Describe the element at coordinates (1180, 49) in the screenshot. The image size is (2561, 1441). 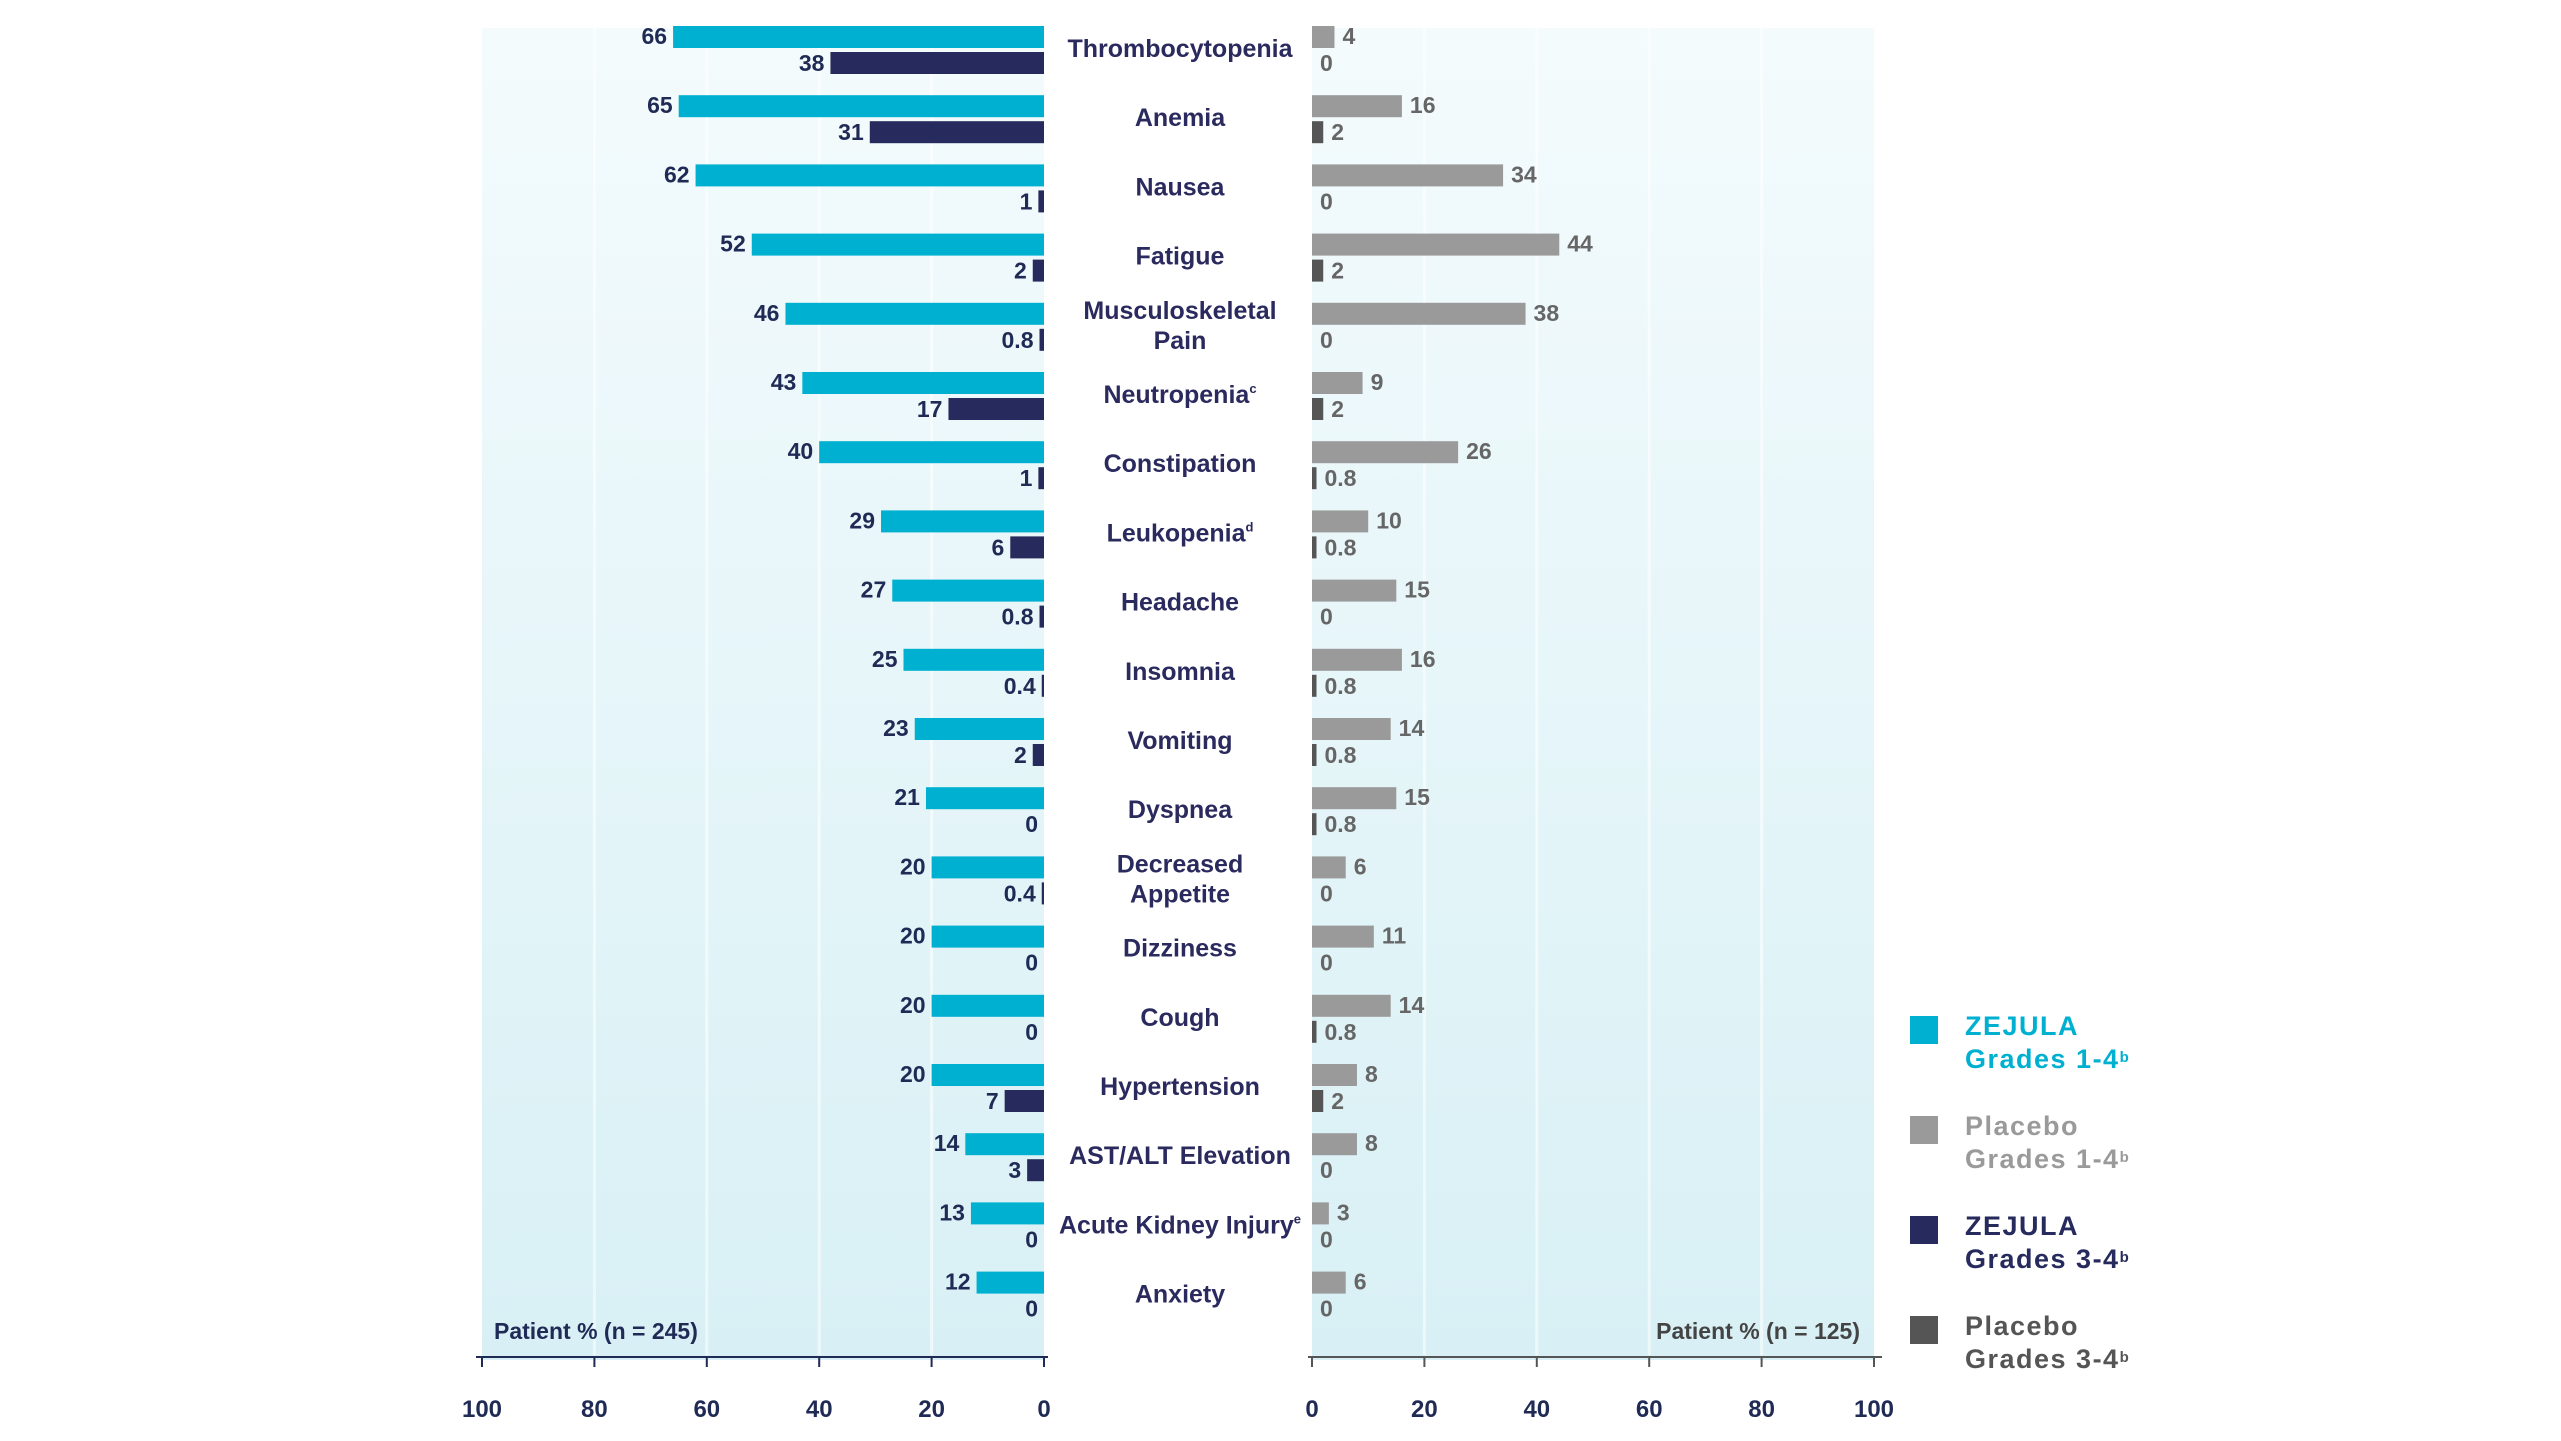
I see `category-label: Thrombocytopenia` at that location.